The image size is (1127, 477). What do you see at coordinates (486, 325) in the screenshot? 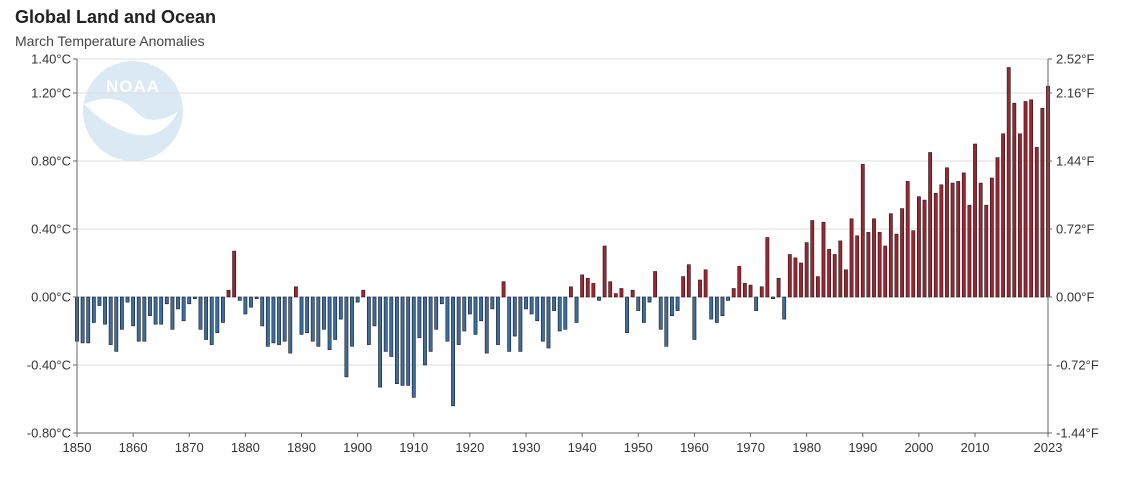
I see `bar-1923` at bounding box center [486, 325].